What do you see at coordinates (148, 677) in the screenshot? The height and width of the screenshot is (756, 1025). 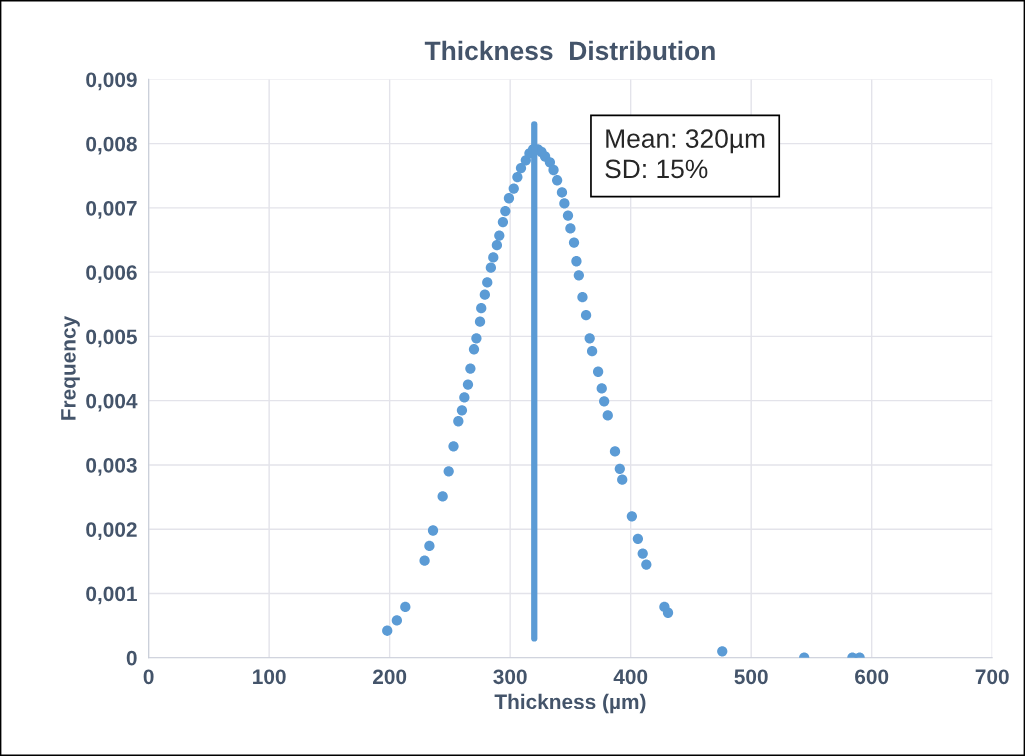 I see `x-tick-label: 0` at bounding box center [148, 677].